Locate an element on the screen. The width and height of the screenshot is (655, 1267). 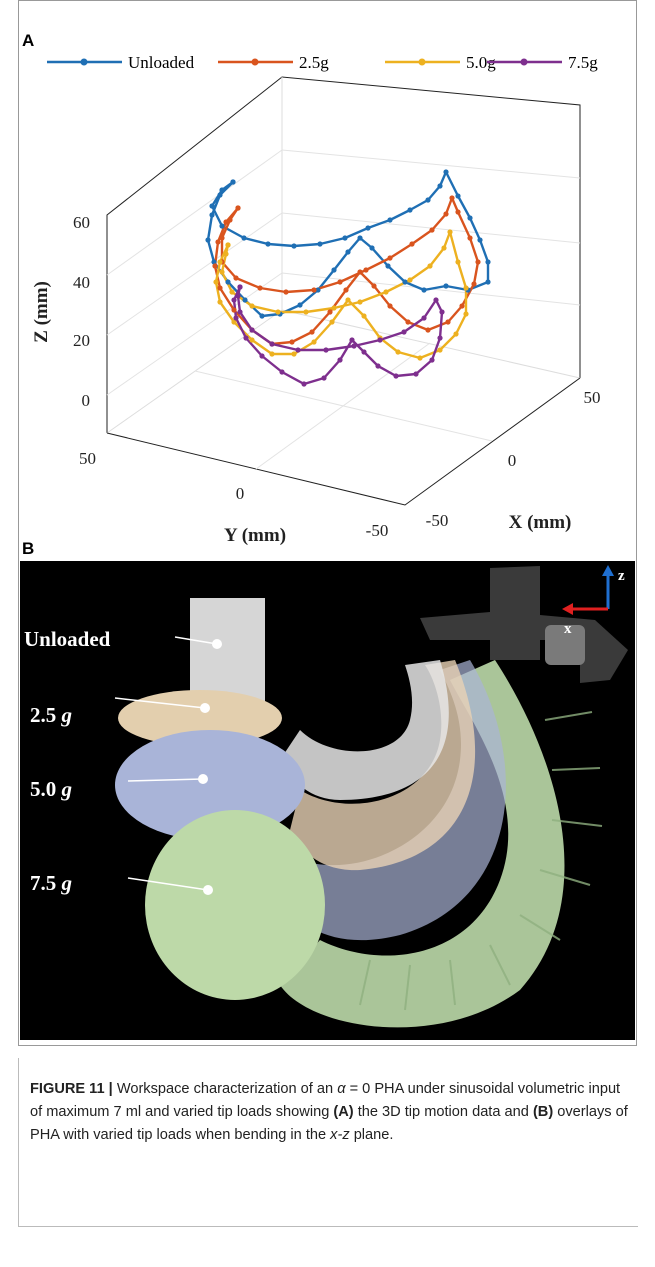
legend-label: 2.5g is located at coordinates (314, 62).